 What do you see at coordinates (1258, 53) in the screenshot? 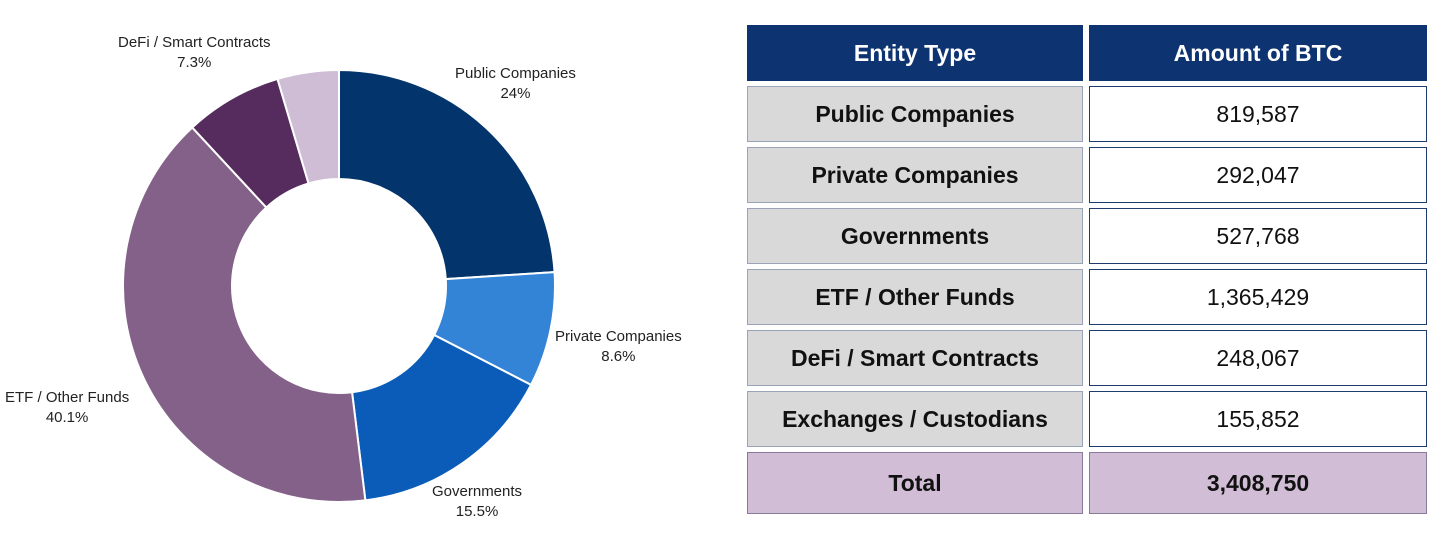
I see `header-amount-btc: Amount of BTC` at bounding box center [1258, 53].